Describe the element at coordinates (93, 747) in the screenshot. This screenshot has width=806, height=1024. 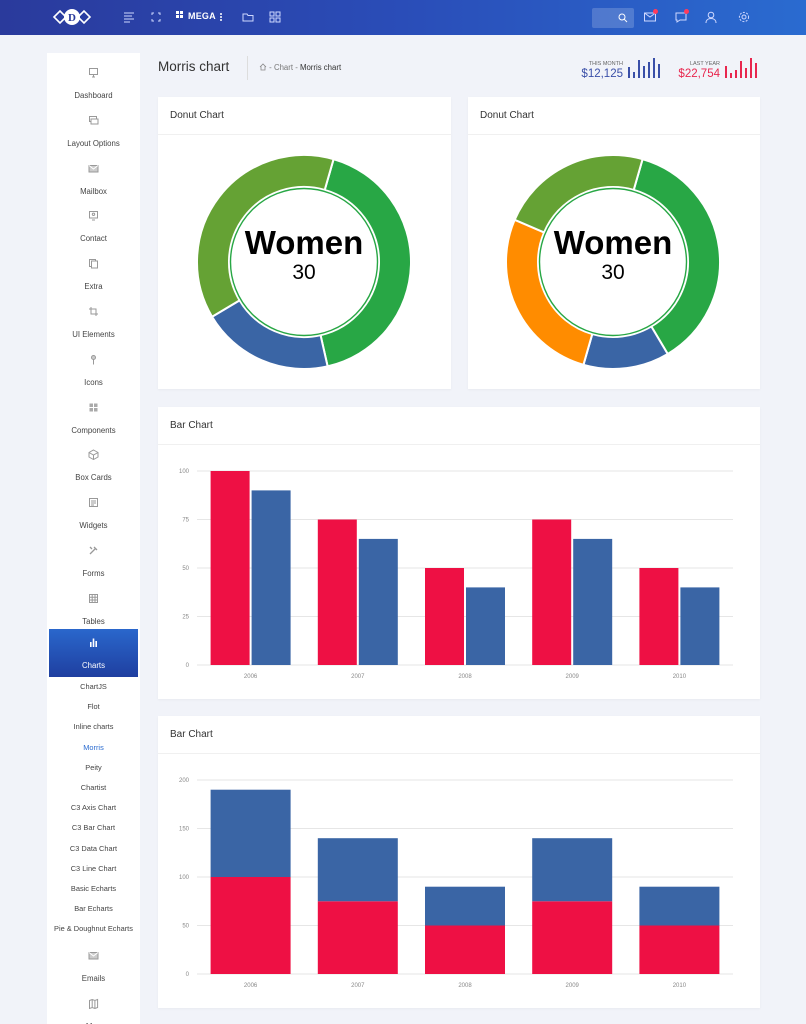
I see `submenu-item: Morris` at that location.